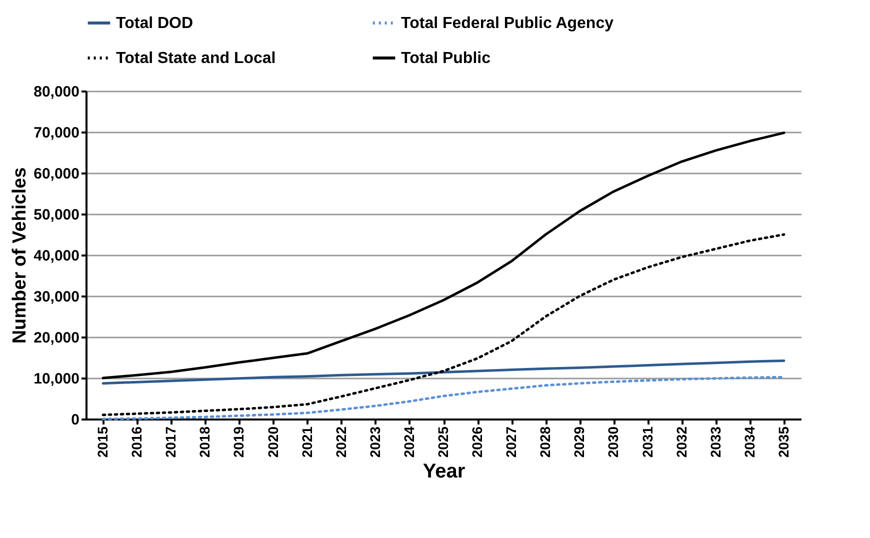 This screenshot has width=870, height=538. What do you see at coordinates (715, 442) in the screenshot?
I see `x-tick-label: 2033` at bounding box center [715, 442].